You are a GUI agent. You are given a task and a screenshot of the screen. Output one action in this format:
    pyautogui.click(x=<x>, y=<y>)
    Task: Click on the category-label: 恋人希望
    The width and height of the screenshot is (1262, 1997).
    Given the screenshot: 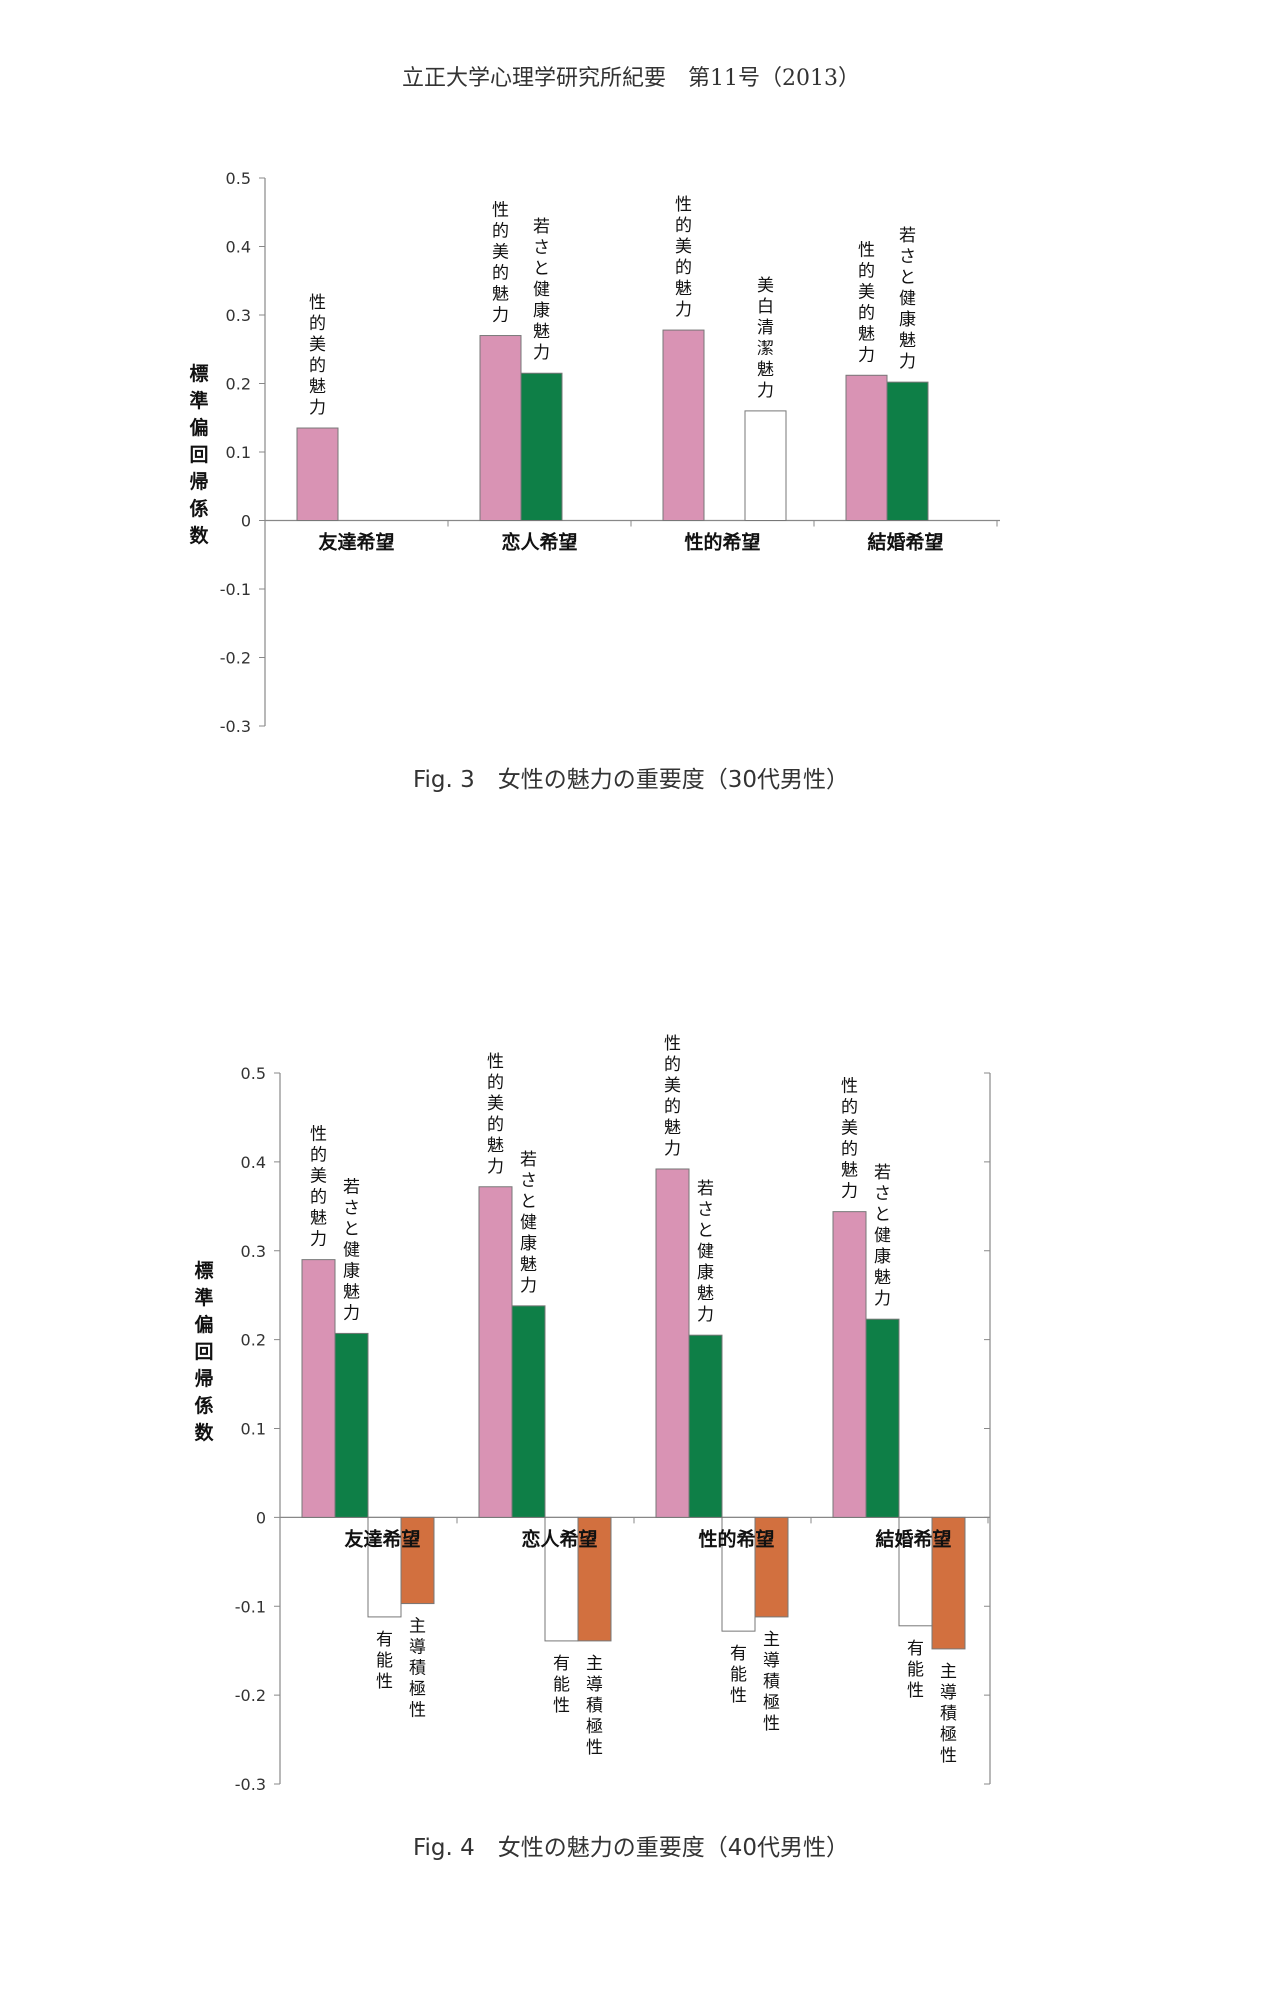 What is the action you would take?
    pyautogui.click(x=539, y=542)
    